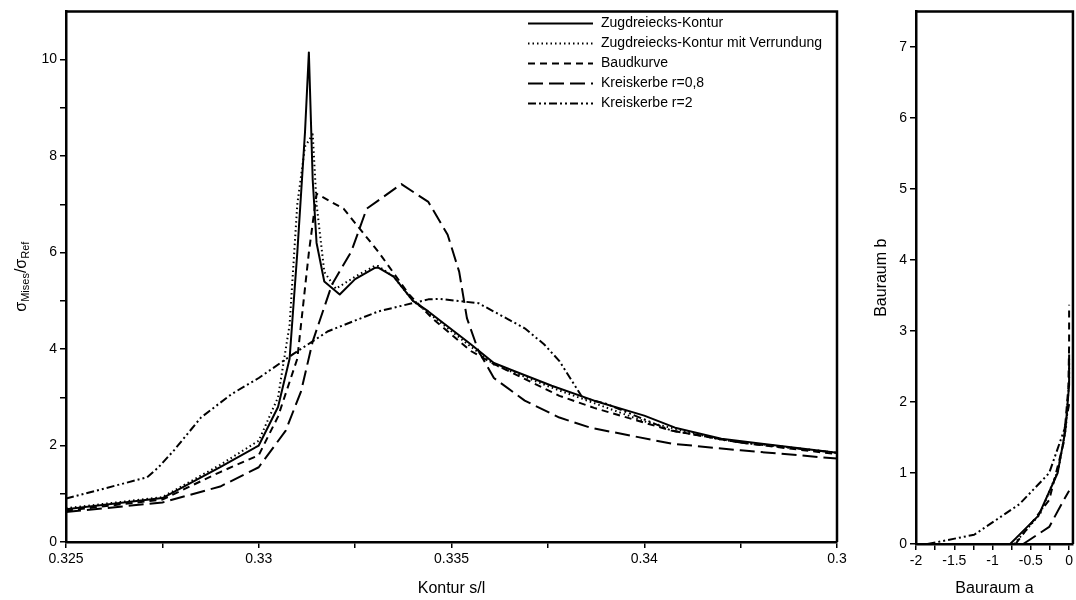  What do you see at coordinates (644, 558) in the screenshot?
I see `x-tick-label: 0.34` at bounding box center [644, 558].